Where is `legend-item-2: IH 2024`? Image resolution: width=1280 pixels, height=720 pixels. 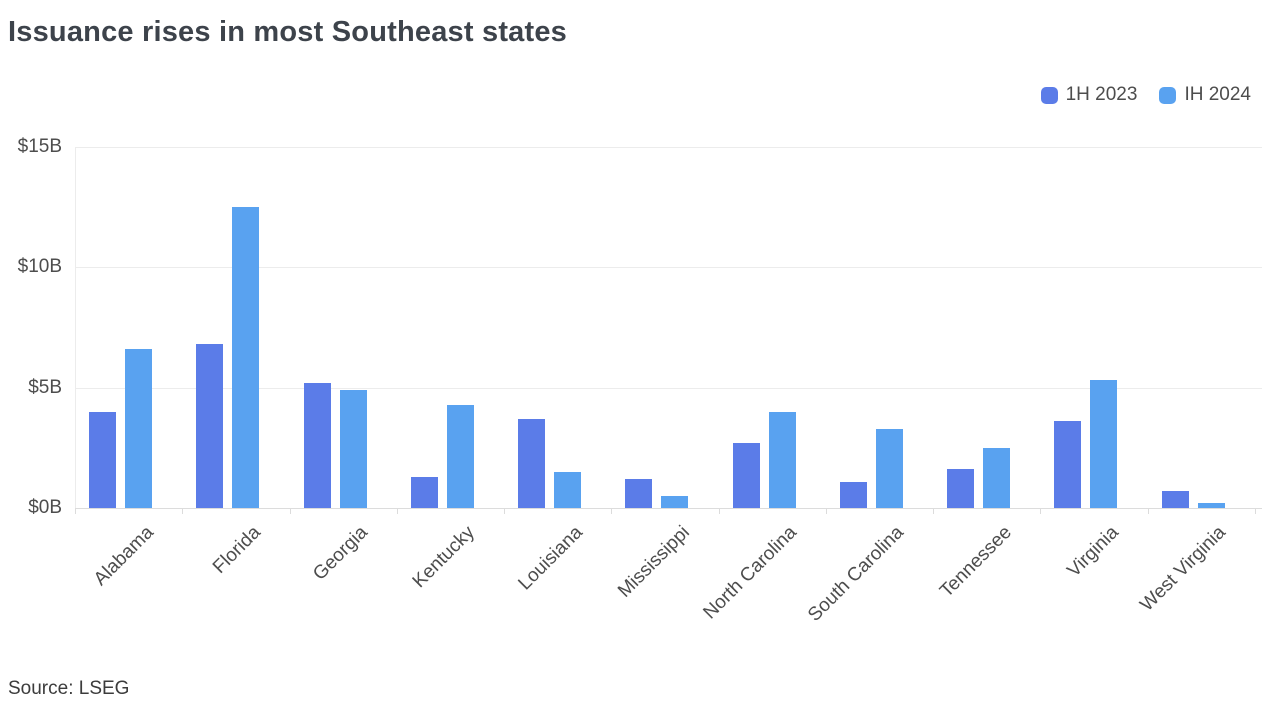 legend-item-2: IH 2024 is located at coordinates (1205, 95).